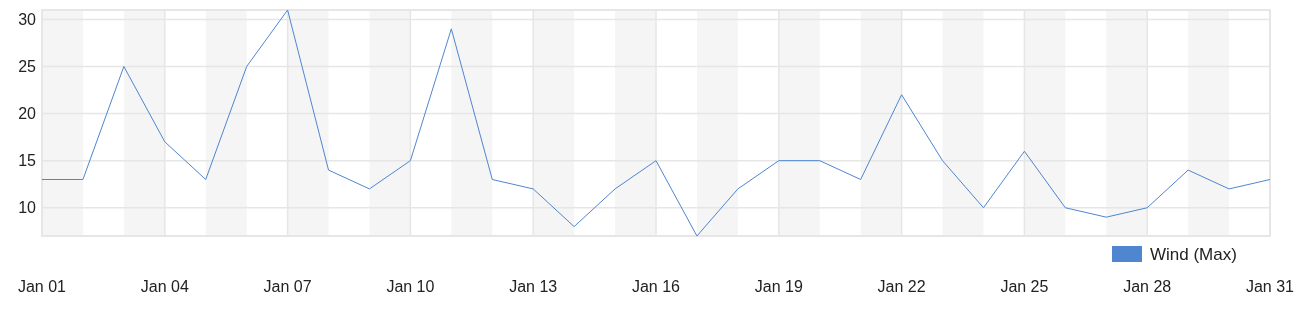  Describe the element at coordinates (410, 286) in the screenshot. I see `x-tick-label: Jan 10` at that location.